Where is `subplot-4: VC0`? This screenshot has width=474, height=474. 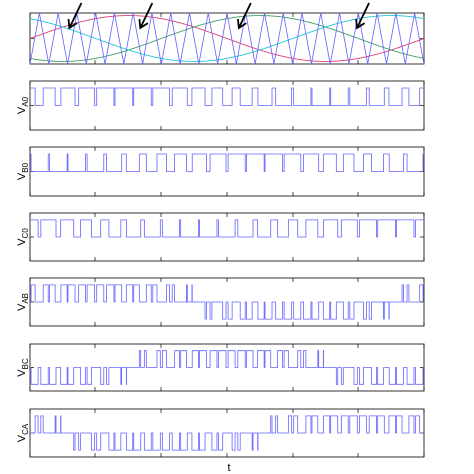 subplot-4: VC0 is located at coordinates (220, 237).